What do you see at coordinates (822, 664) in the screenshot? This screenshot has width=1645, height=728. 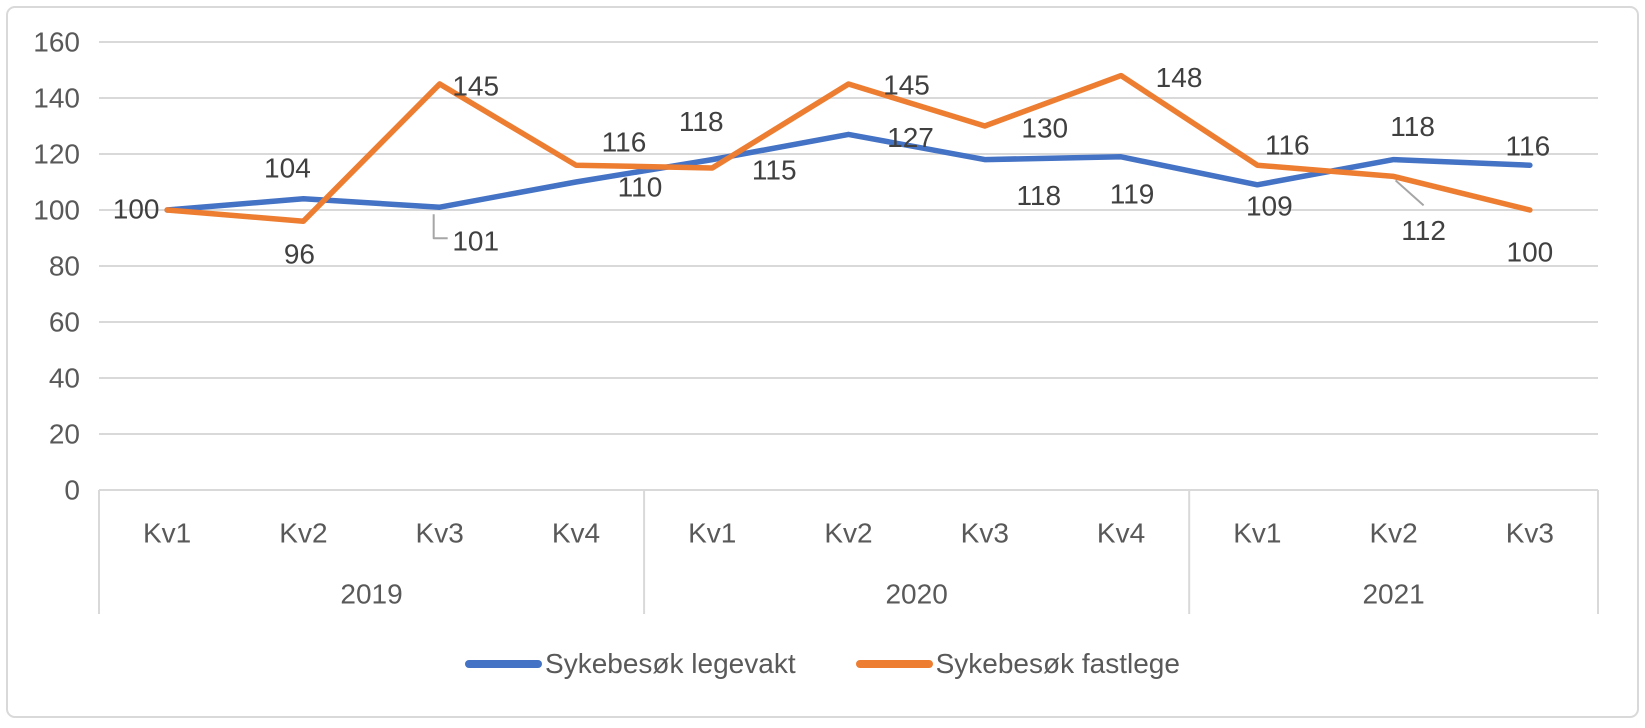 I see `chart-legend: Sykebesøk legevakt Sykebesøk fastlege` at bounding box center [822, 664].